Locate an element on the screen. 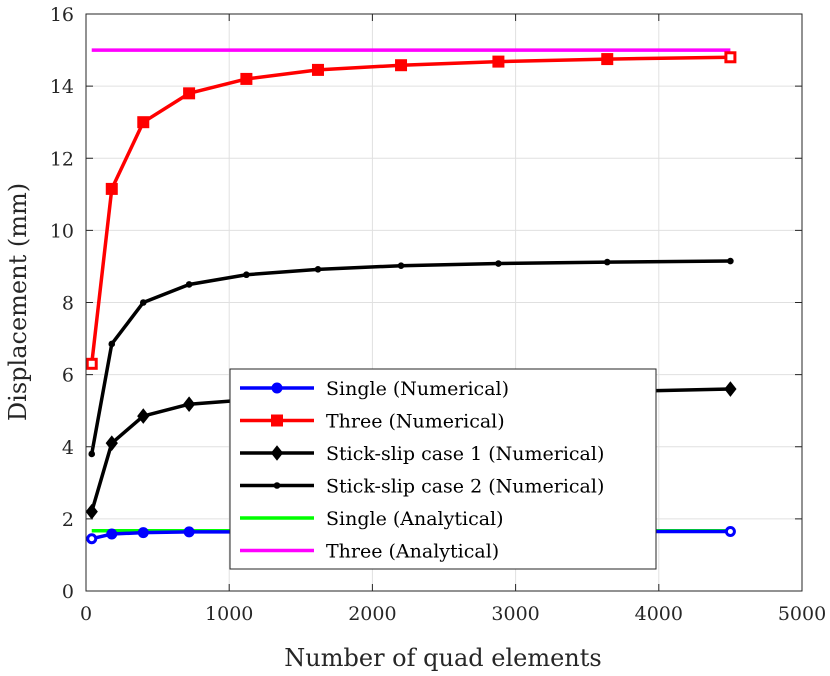 The height and width of the screenshot is (676, 830). x-axis-label: Number of quad elements is located at coordinates (442, 658).